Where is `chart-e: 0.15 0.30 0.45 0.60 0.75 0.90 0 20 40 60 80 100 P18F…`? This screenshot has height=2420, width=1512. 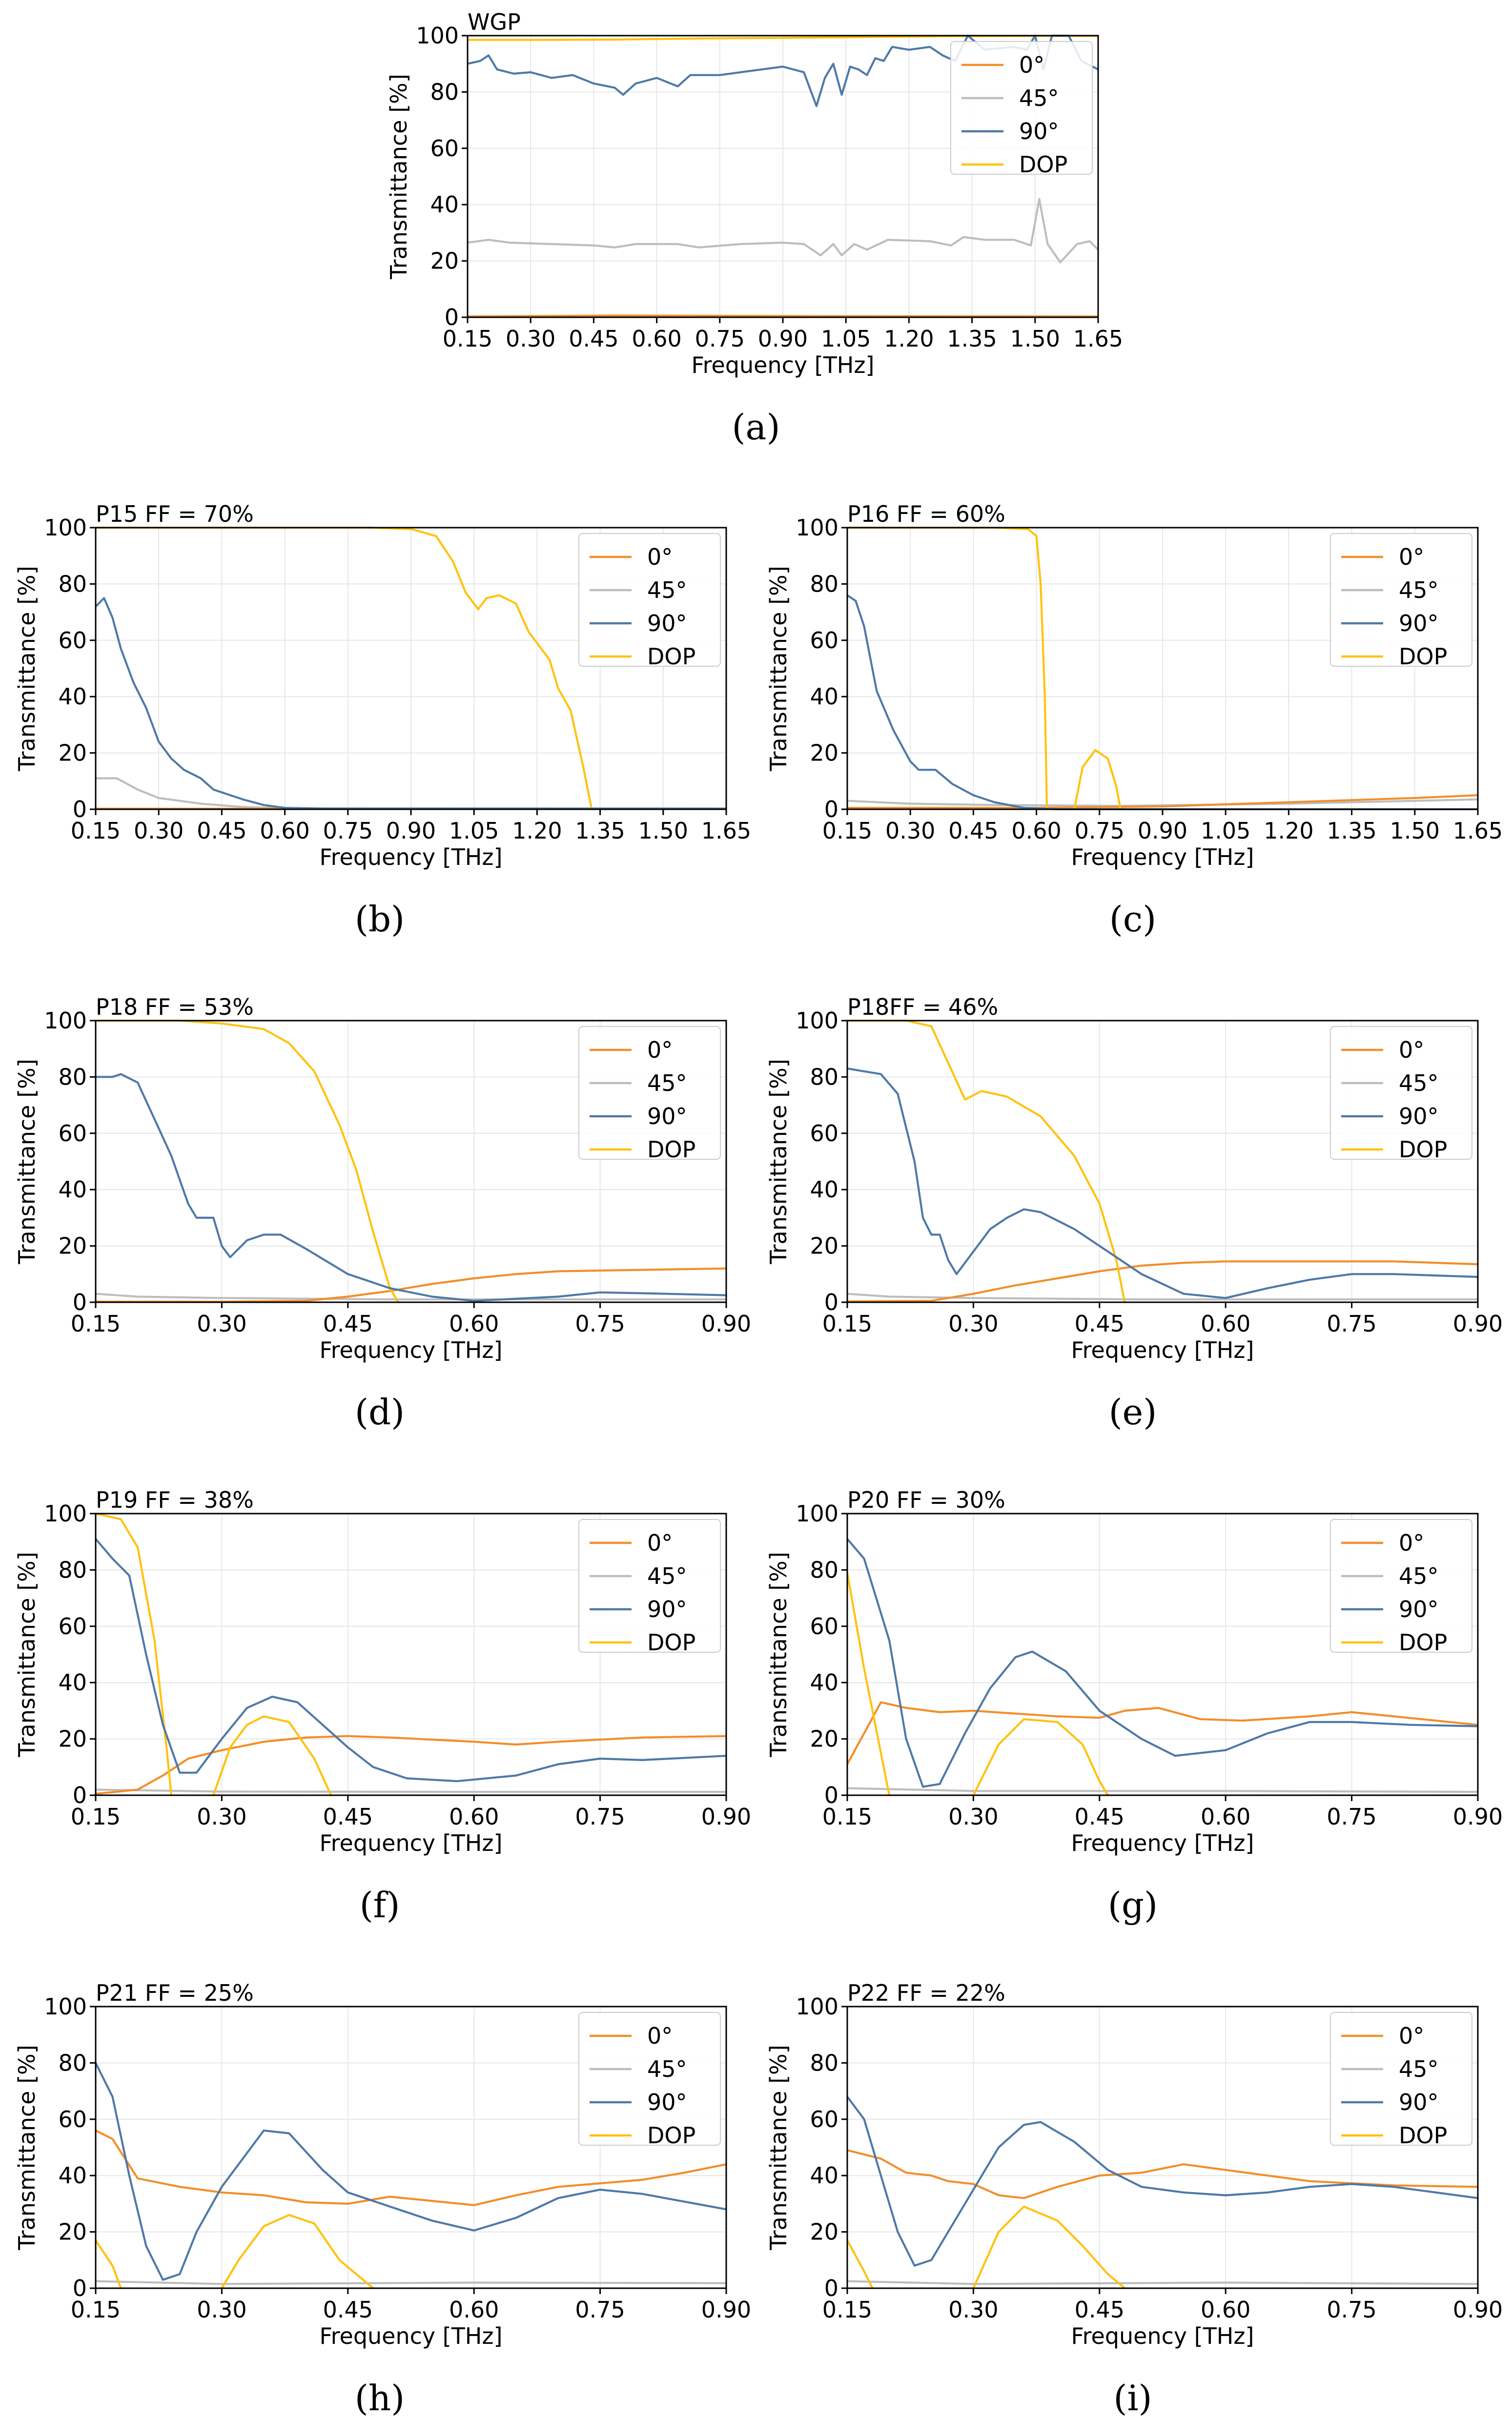
chart-e: 0.15 0.30 0.45 0.60 0.75 0.90 0 20 40 60 80 100 P18F… is located at coordinates (1134, 1178).